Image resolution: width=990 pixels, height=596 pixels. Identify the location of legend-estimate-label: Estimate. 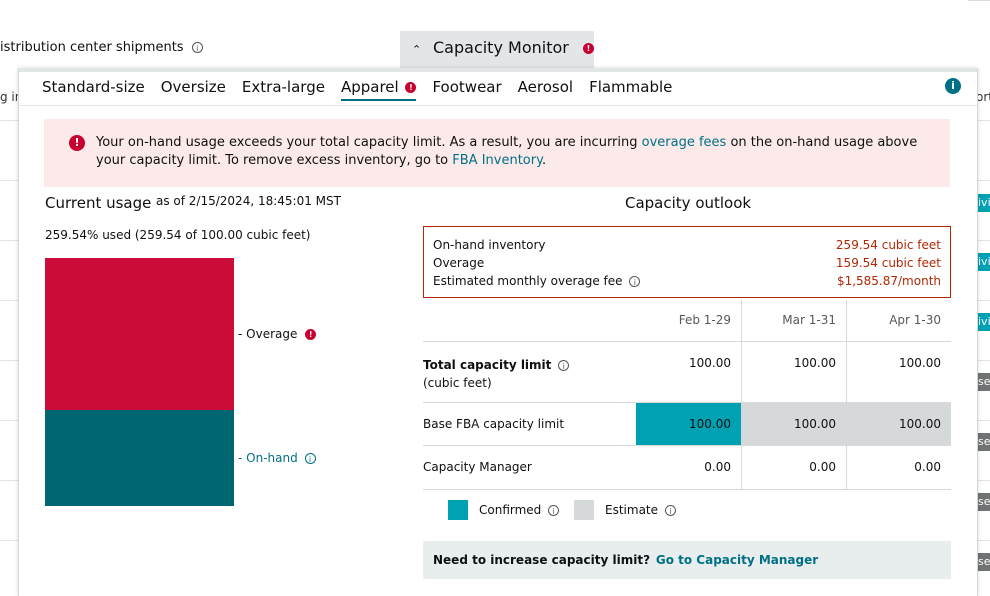
(632, 510).